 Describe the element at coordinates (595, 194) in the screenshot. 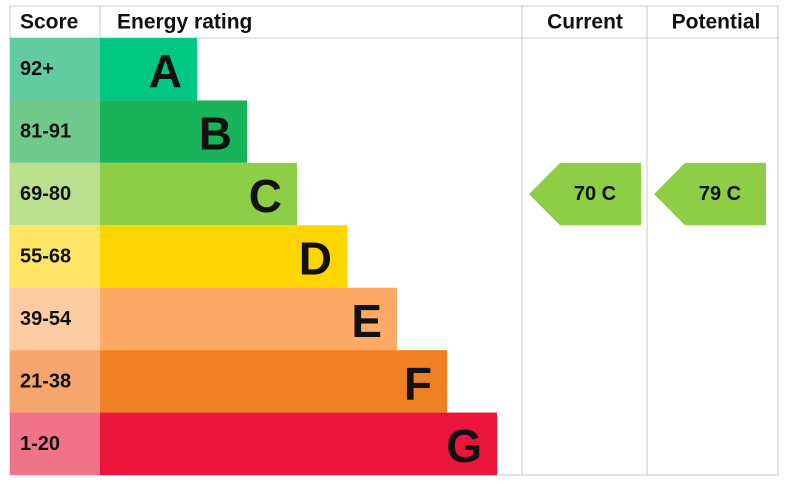

I see `current-label: 70 C` at that location.